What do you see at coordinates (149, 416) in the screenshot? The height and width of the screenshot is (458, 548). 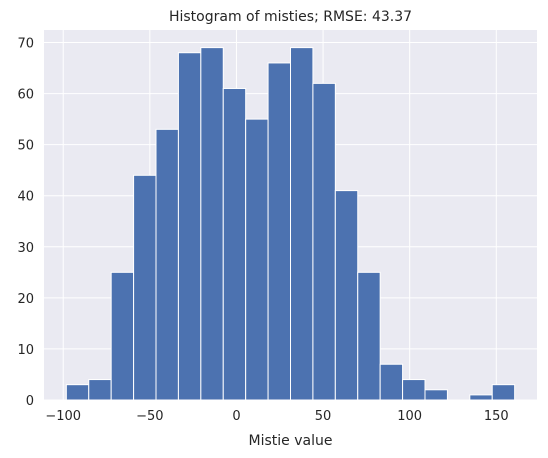 I see `x-tick-label: −50` at bounding box center [149, 416].